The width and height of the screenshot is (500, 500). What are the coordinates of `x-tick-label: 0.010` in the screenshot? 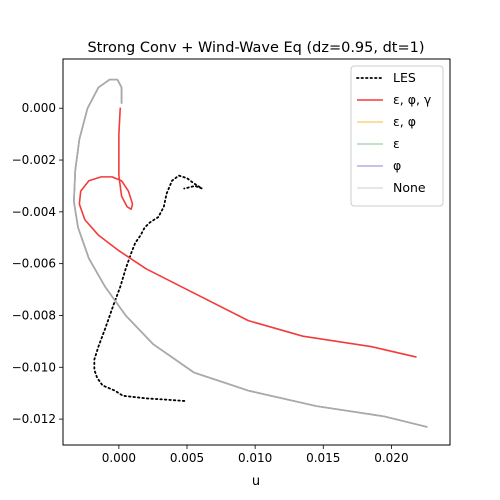 It's located at (255, 458).